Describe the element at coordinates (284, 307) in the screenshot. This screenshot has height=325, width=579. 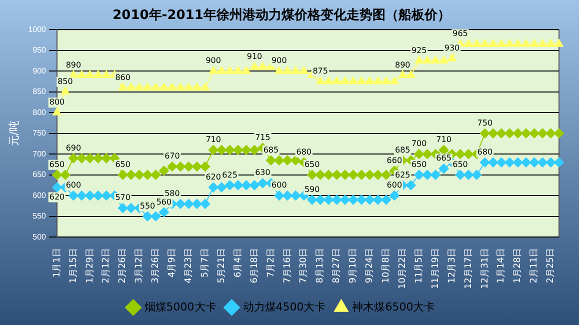
I see `legend-label: 动力煤4500大卡` at that location.